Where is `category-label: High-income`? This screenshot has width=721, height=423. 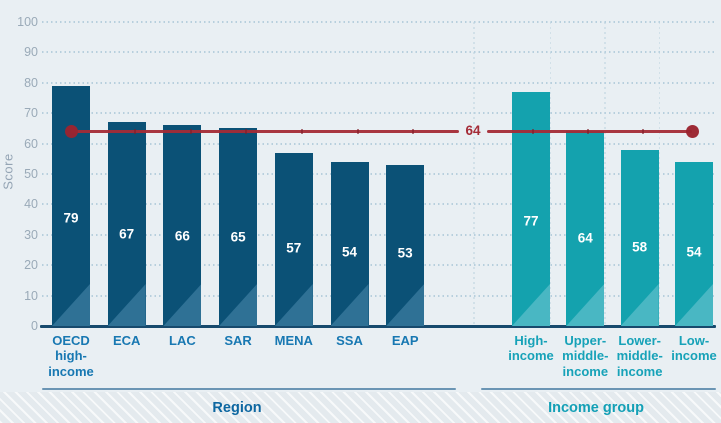 category-label: High-income is located at coordinates (531, 348).